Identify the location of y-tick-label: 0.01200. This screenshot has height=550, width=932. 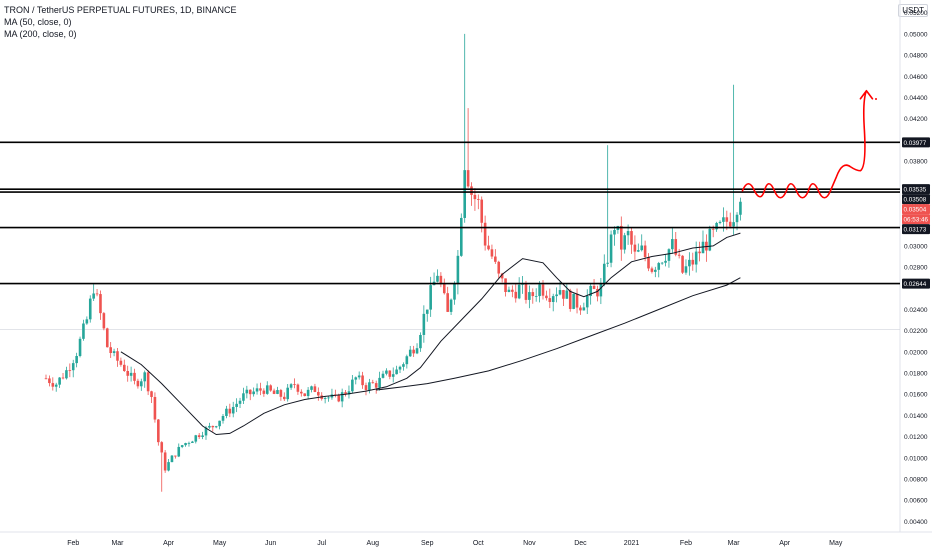
(916, 437).